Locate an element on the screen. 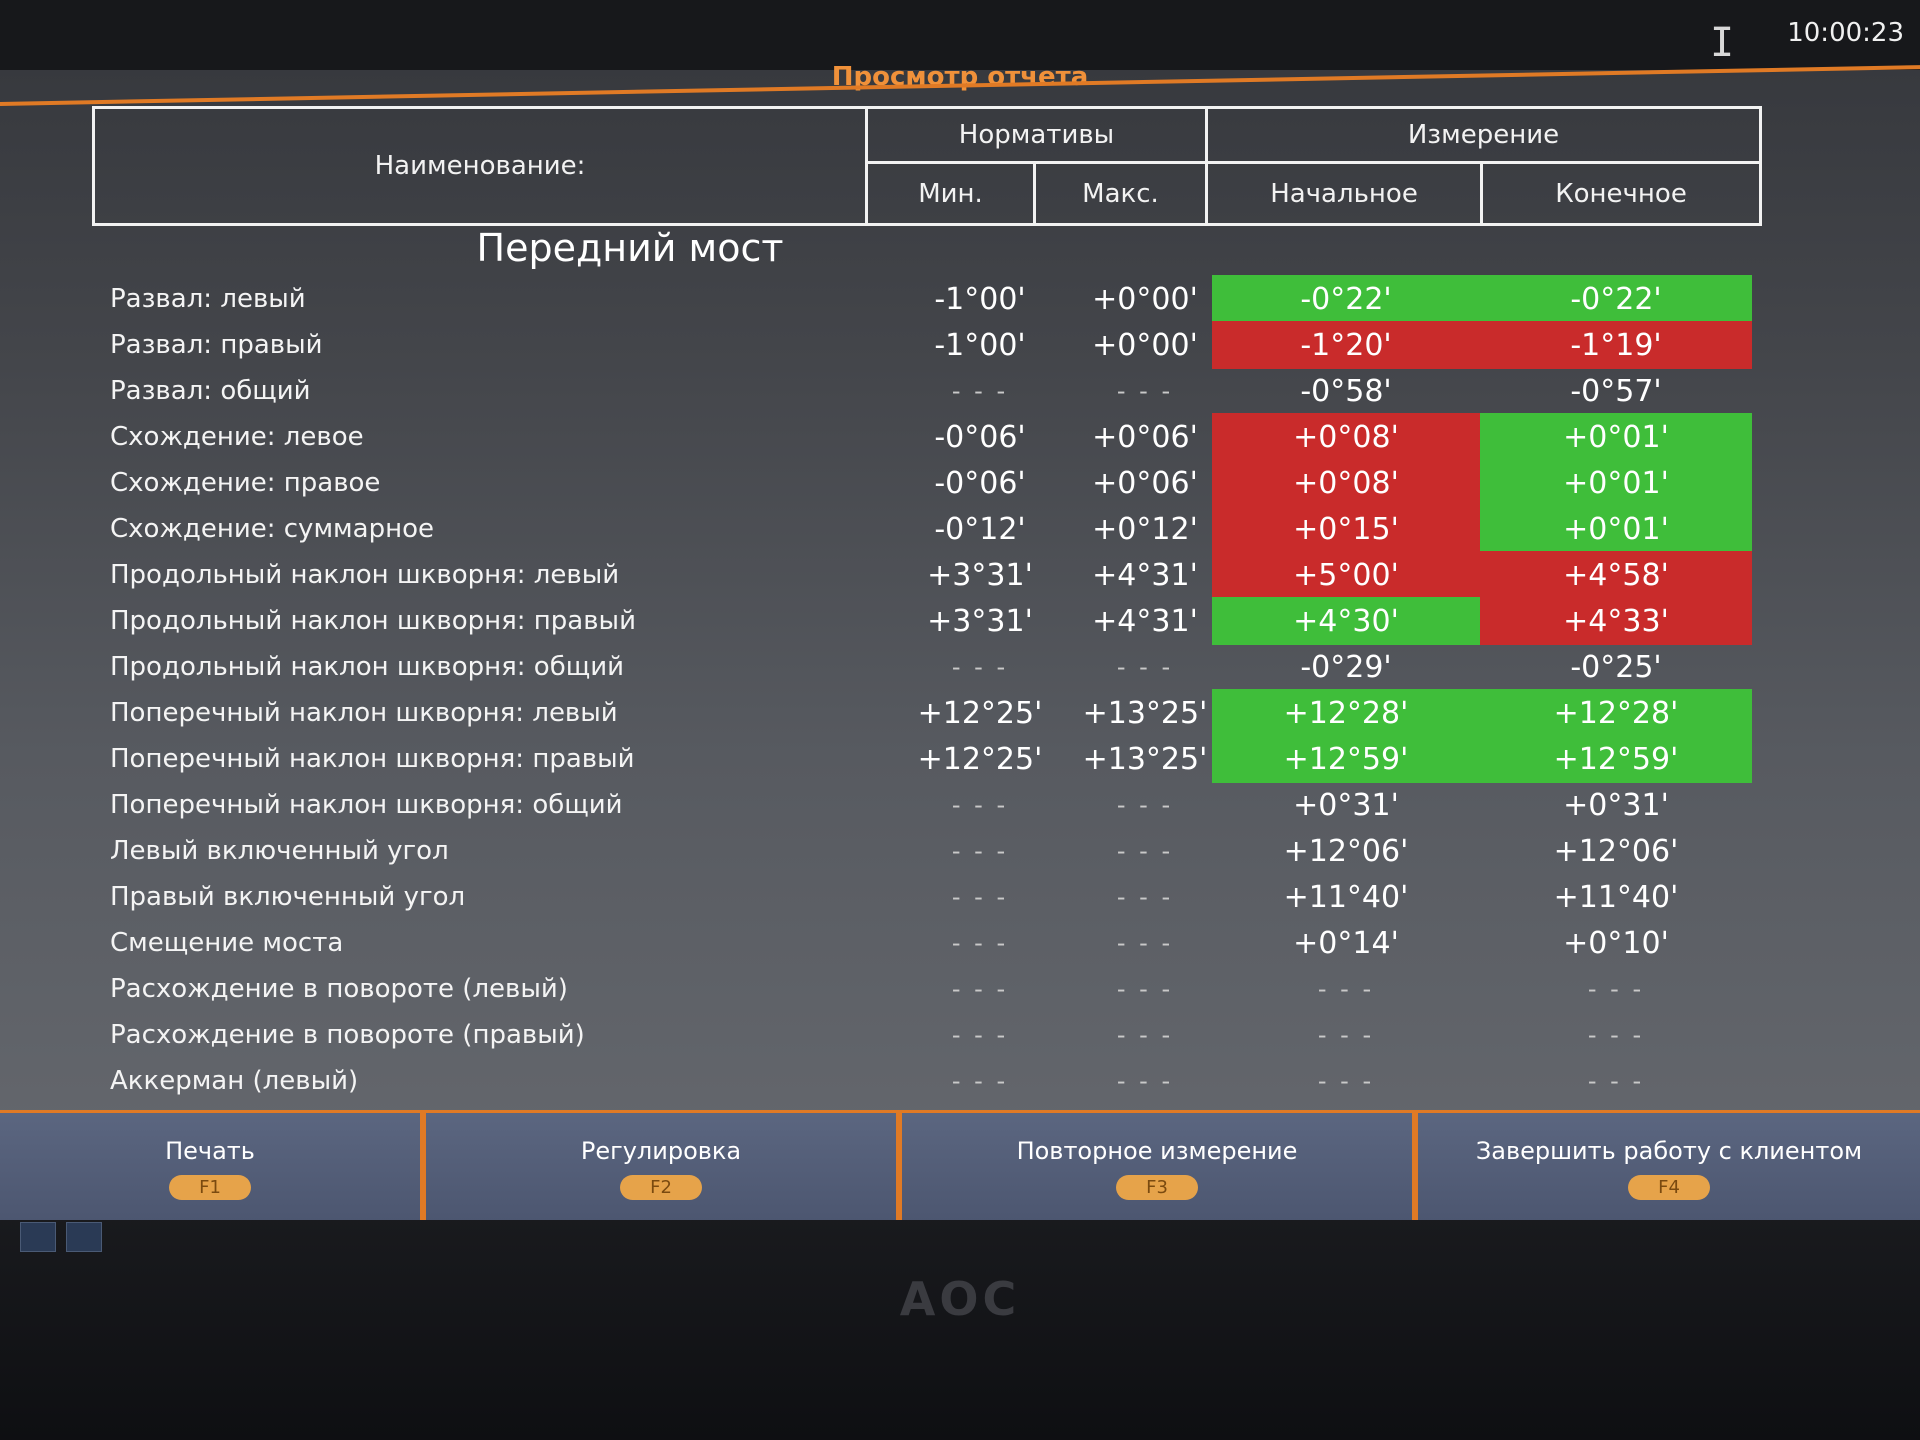  header-final: Конечное is located at coordinates (1621, 193).